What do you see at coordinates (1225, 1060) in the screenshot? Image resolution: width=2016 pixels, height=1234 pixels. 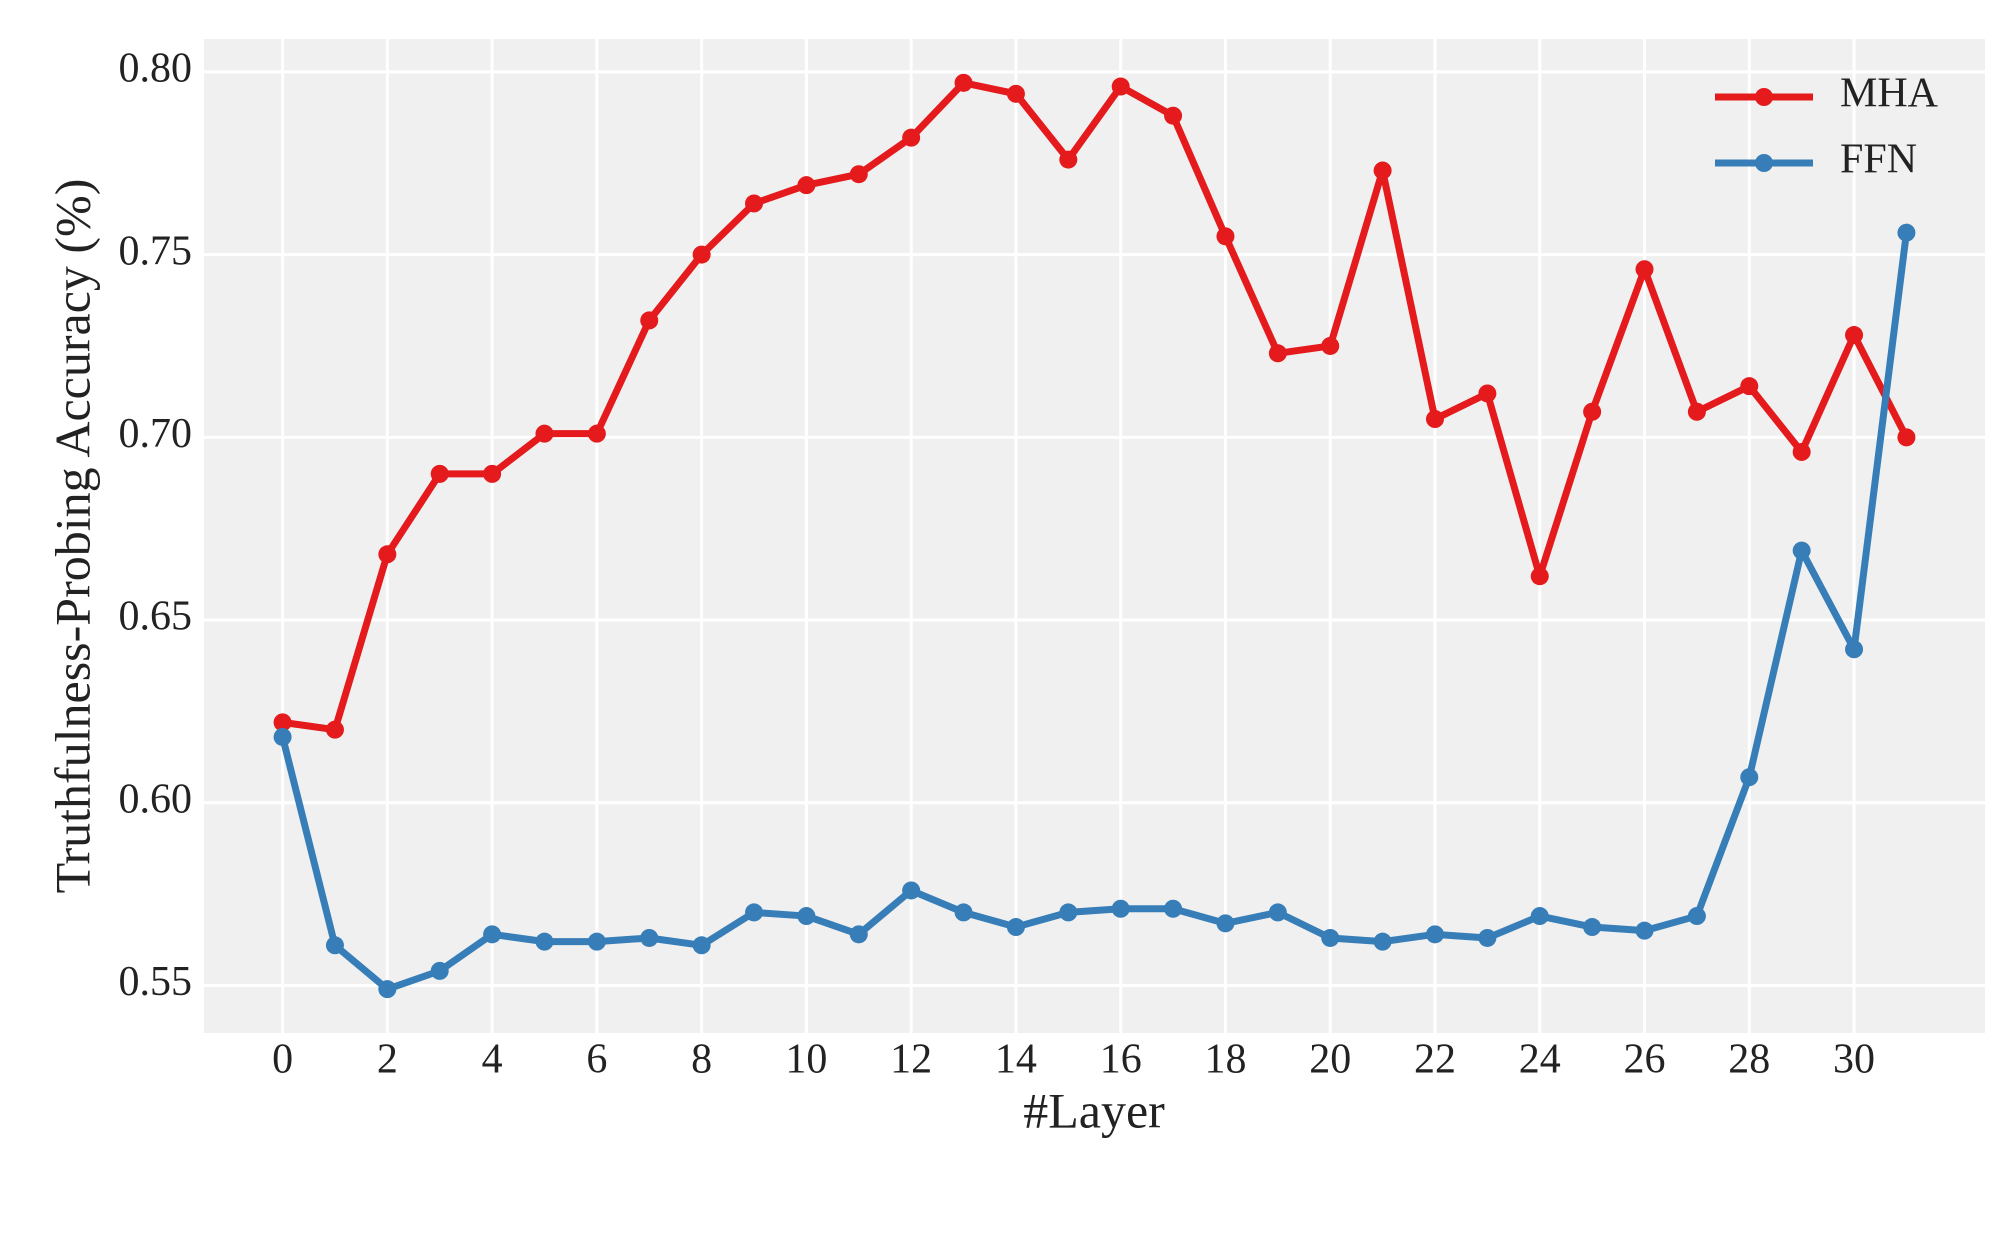 I see `x-tick-label: 18` at bounding box center [1225, 1060].